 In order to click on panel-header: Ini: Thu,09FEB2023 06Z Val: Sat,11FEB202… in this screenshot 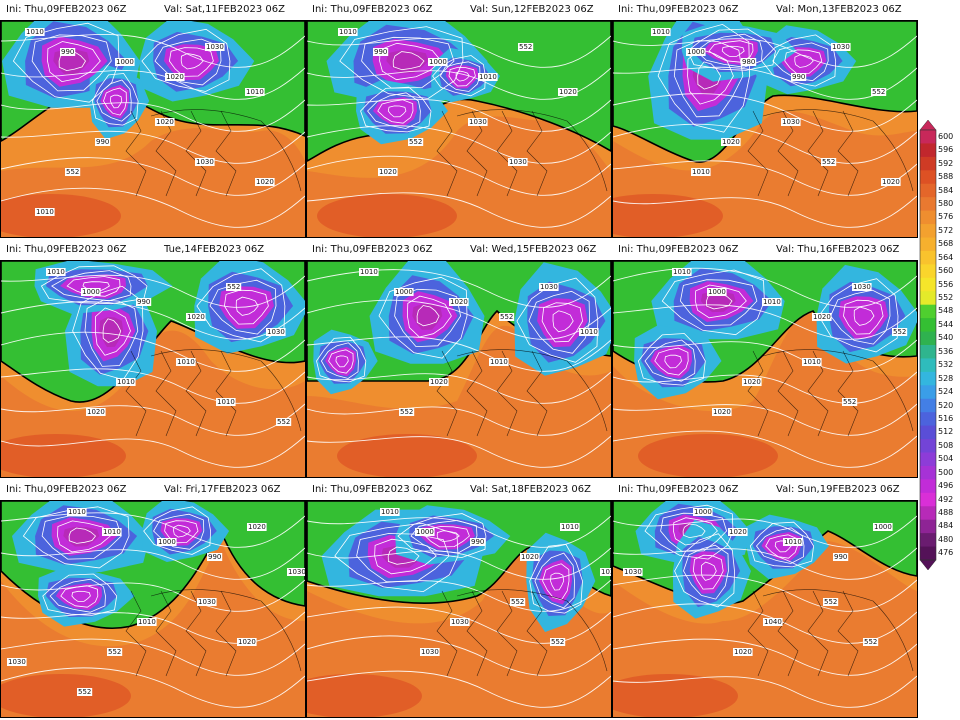, I will do `click(153, 10)`.